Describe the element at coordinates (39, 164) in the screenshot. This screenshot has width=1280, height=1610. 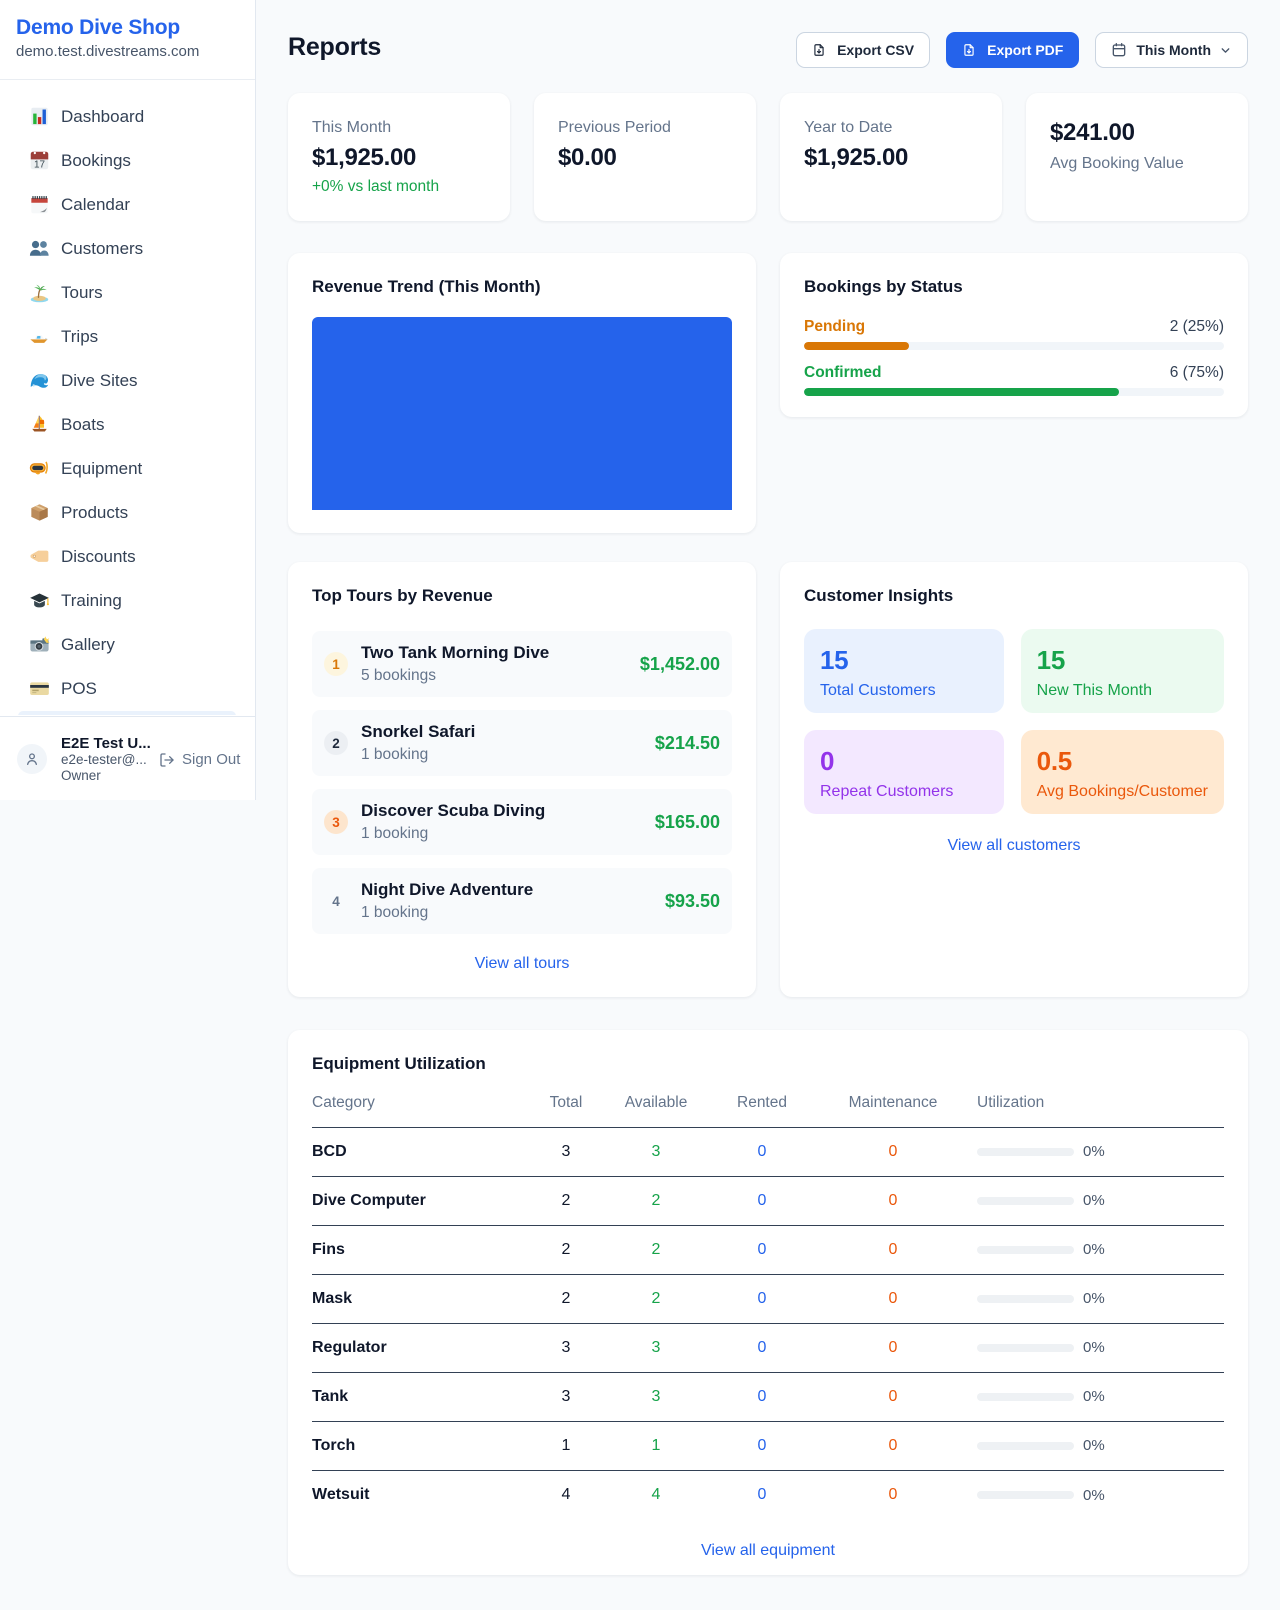
I see `svg-text: 17` at that location.